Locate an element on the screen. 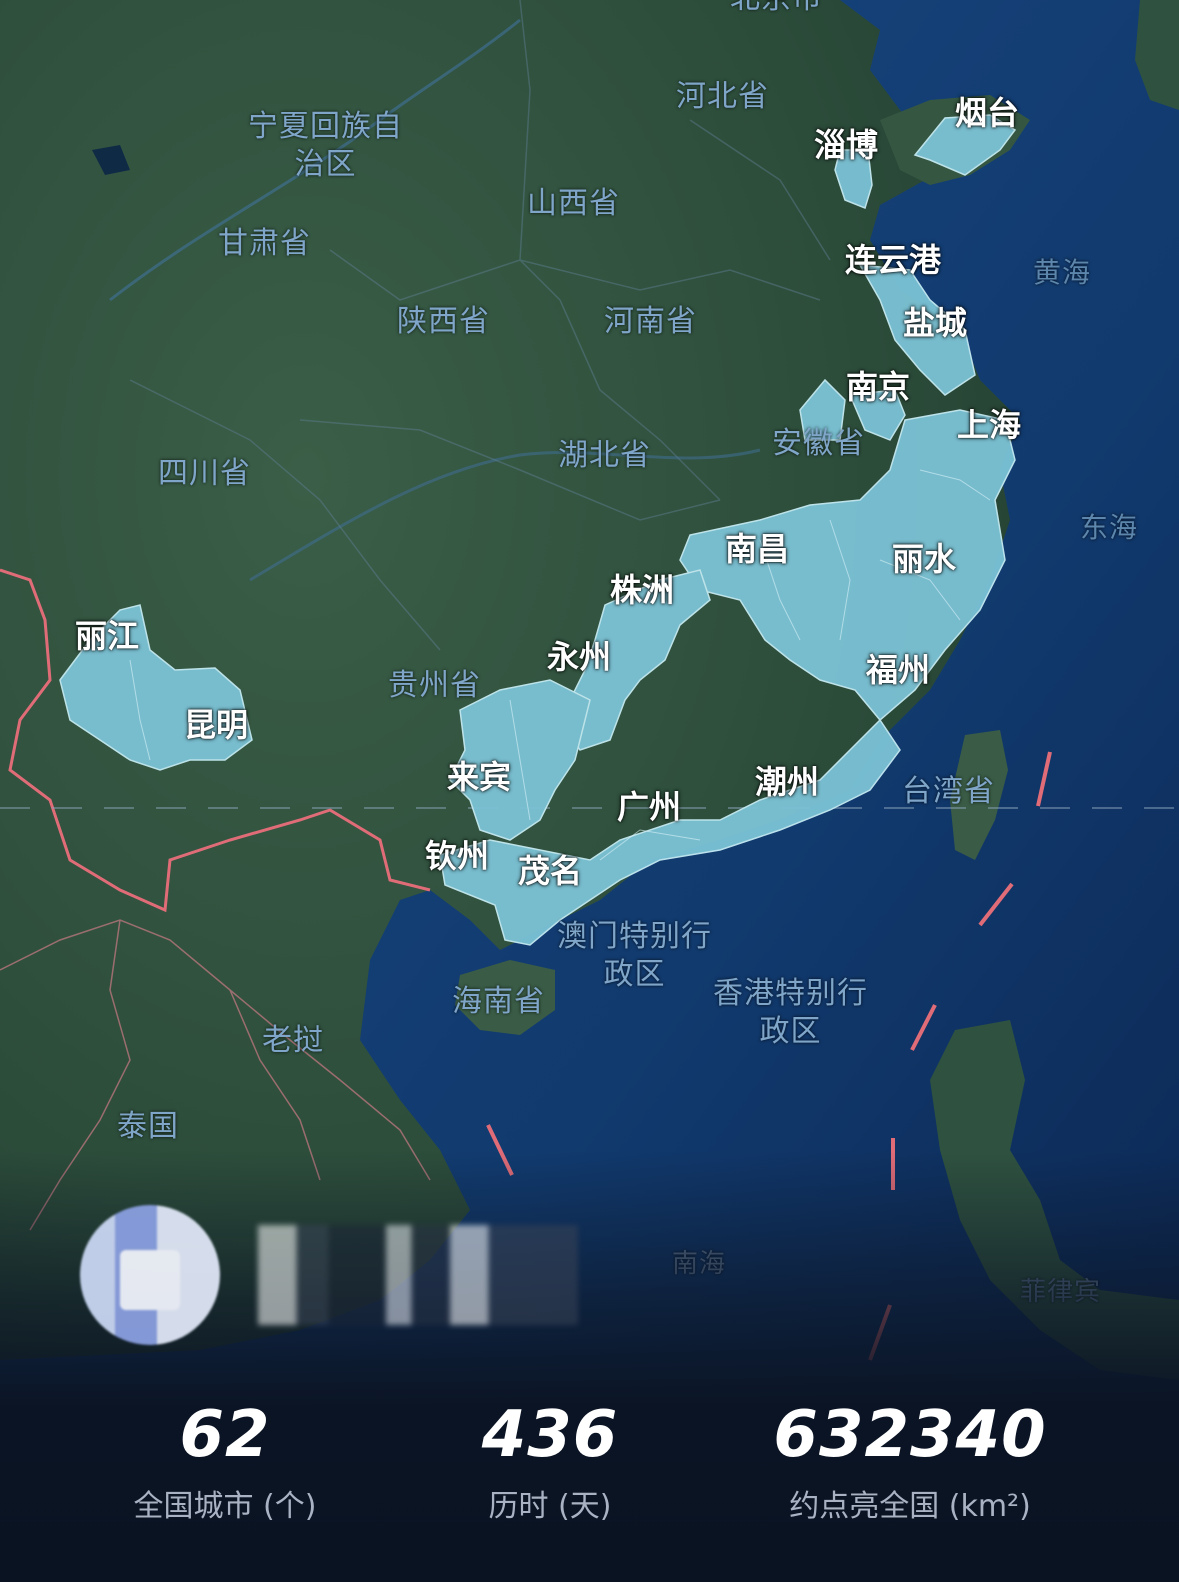 The height and width of the screenshot is (1582, 1179). label-henan: 河南省 is located at coordinates (650, 321).